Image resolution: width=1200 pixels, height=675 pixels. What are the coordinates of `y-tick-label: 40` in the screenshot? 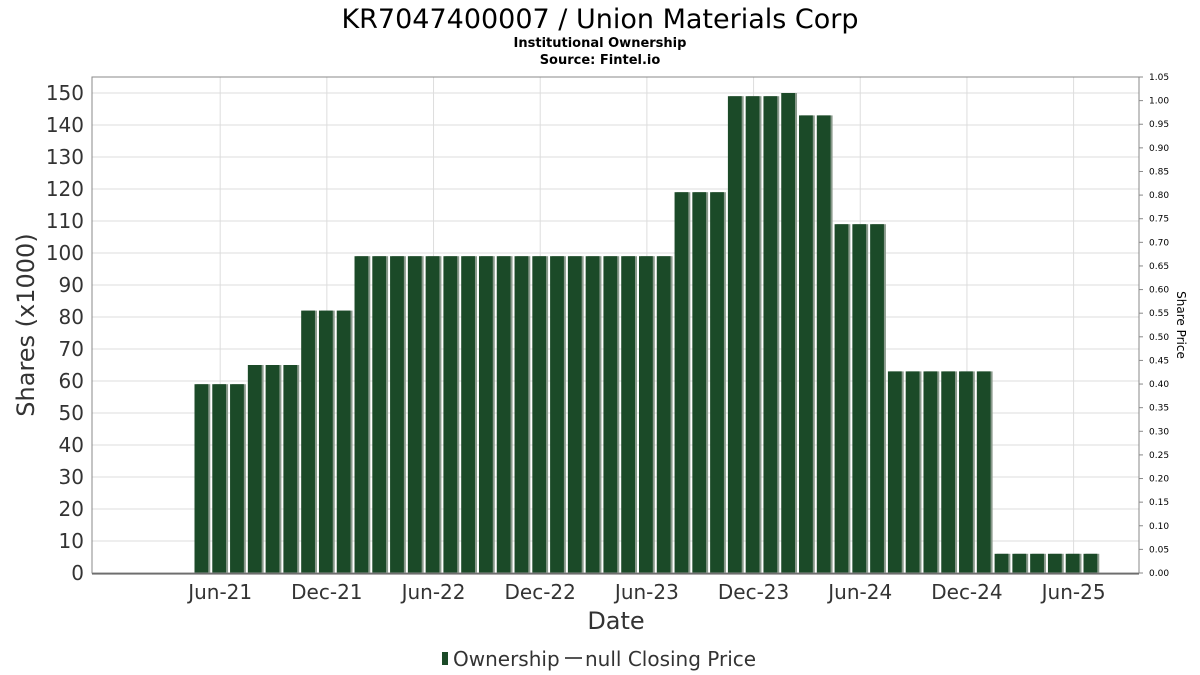 It's located at (71, 445).